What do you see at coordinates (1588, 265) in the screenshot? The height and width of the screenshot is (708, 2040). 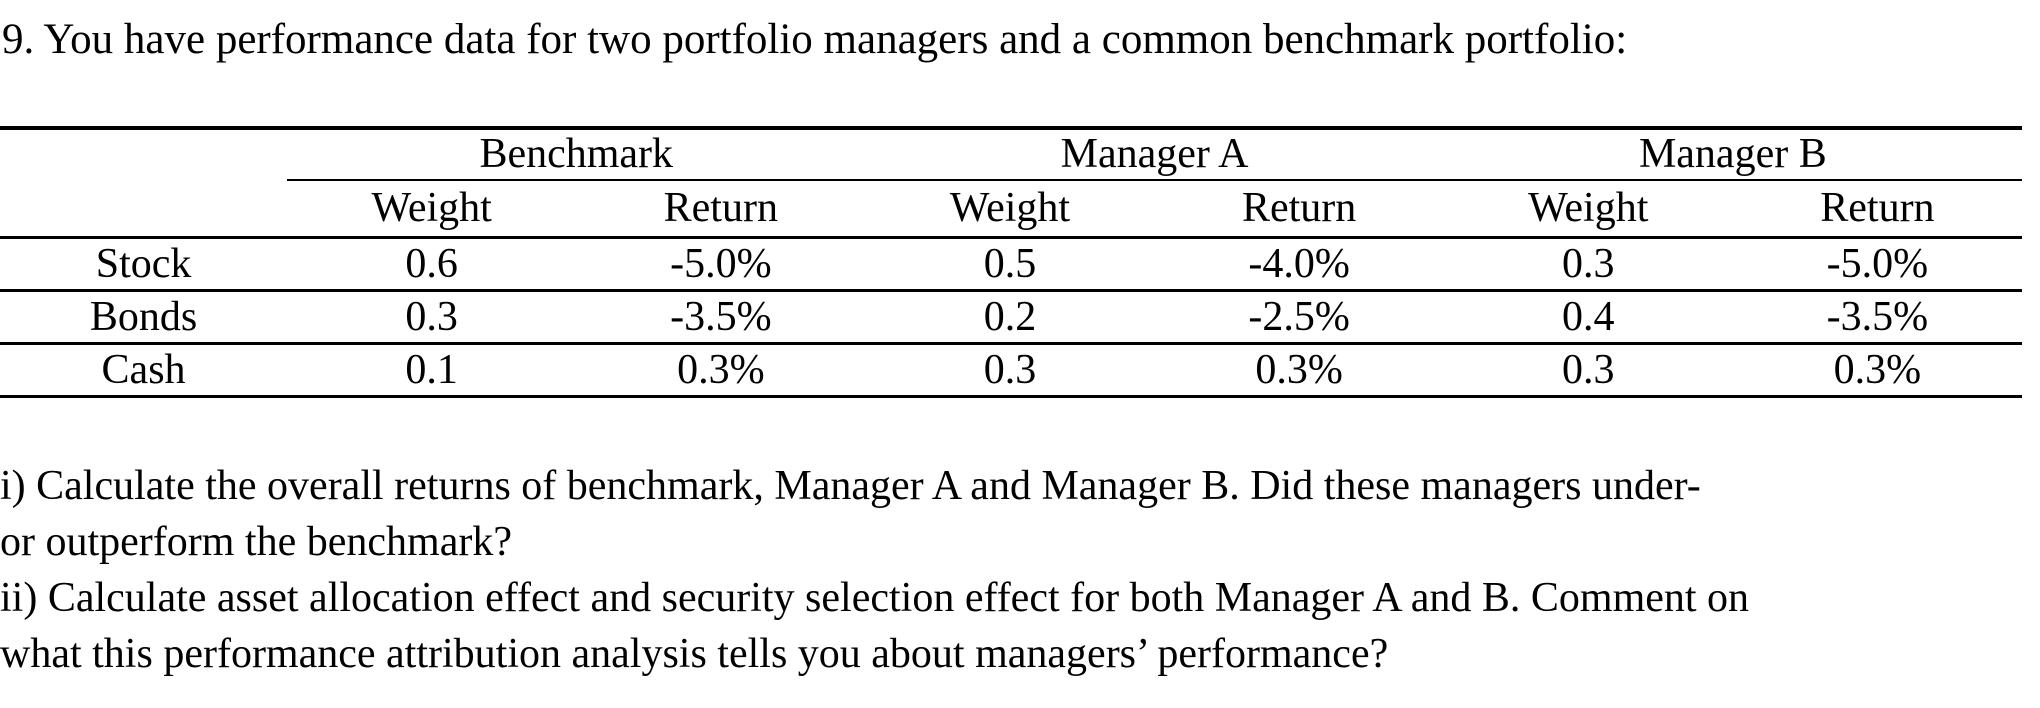 I see `cell-stock-manager-b-weight: 0.3` at bounding box center [1588, 265].